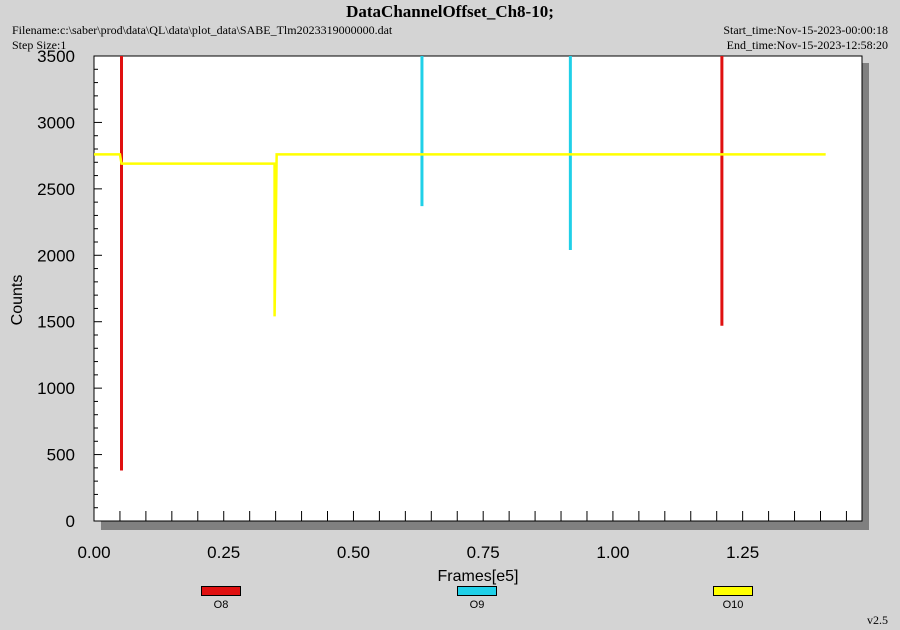 This screenshot has height=630, width=900. What do you see at coordinates (221, 598) in the screenshot?
I see `legend-item-o8: O8` at bounding box center [221, 598].